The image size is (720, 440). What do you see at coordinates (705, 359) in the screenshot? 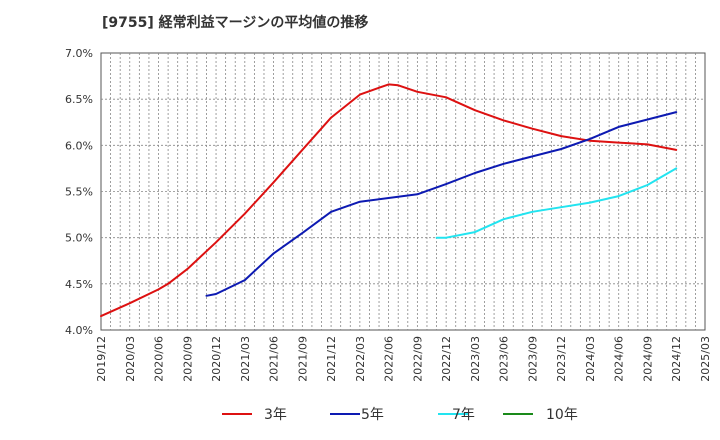
I see `x-tick-label: 2025/03` at bounding box center [705, 359].